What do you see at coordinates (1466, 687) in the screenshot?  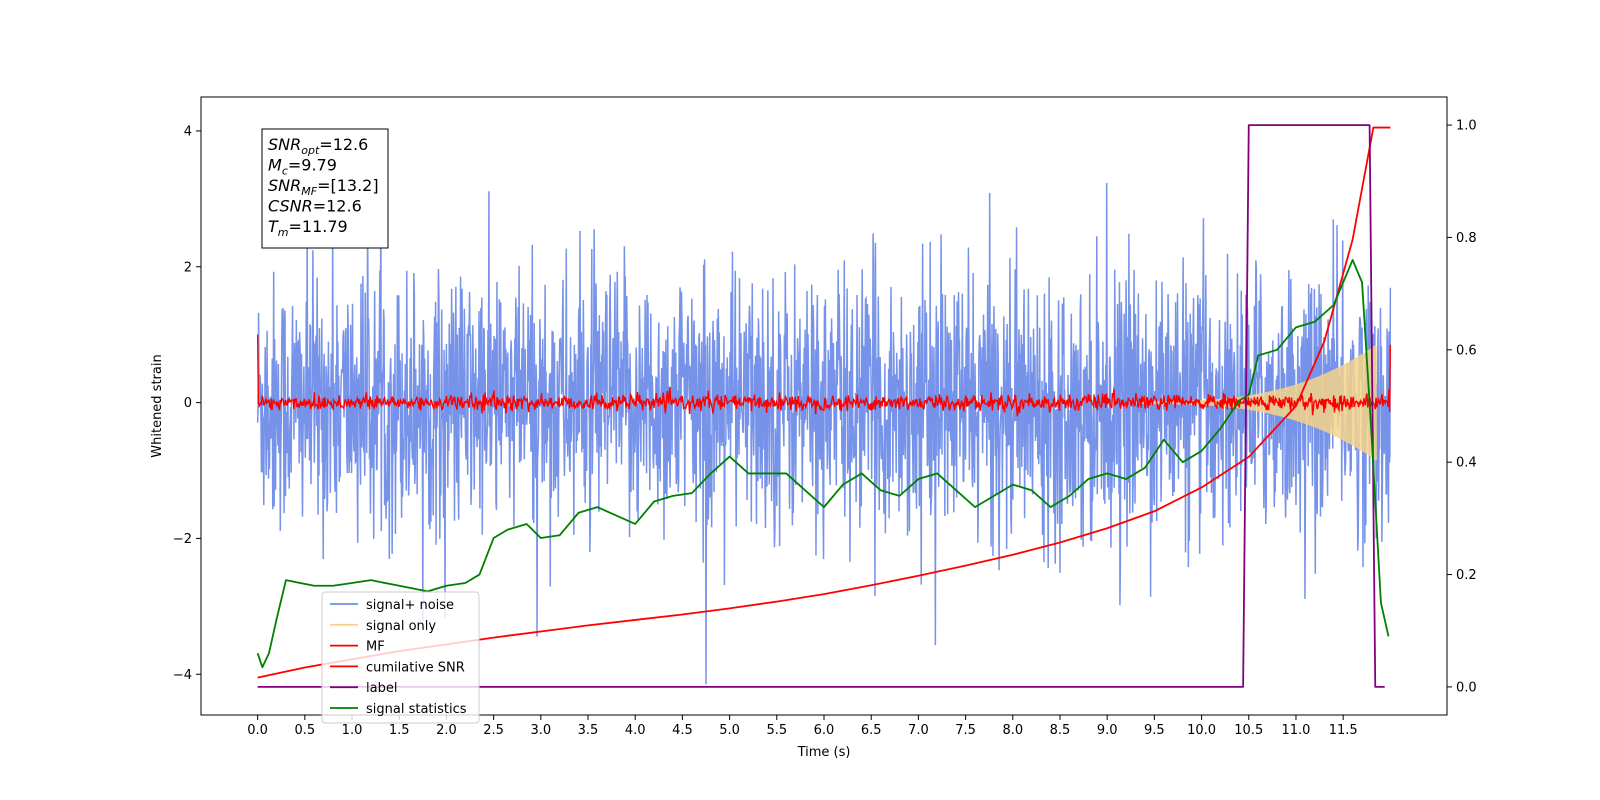 I see `y2-tick-label: 0.0` at bounding box center [1466, 687].